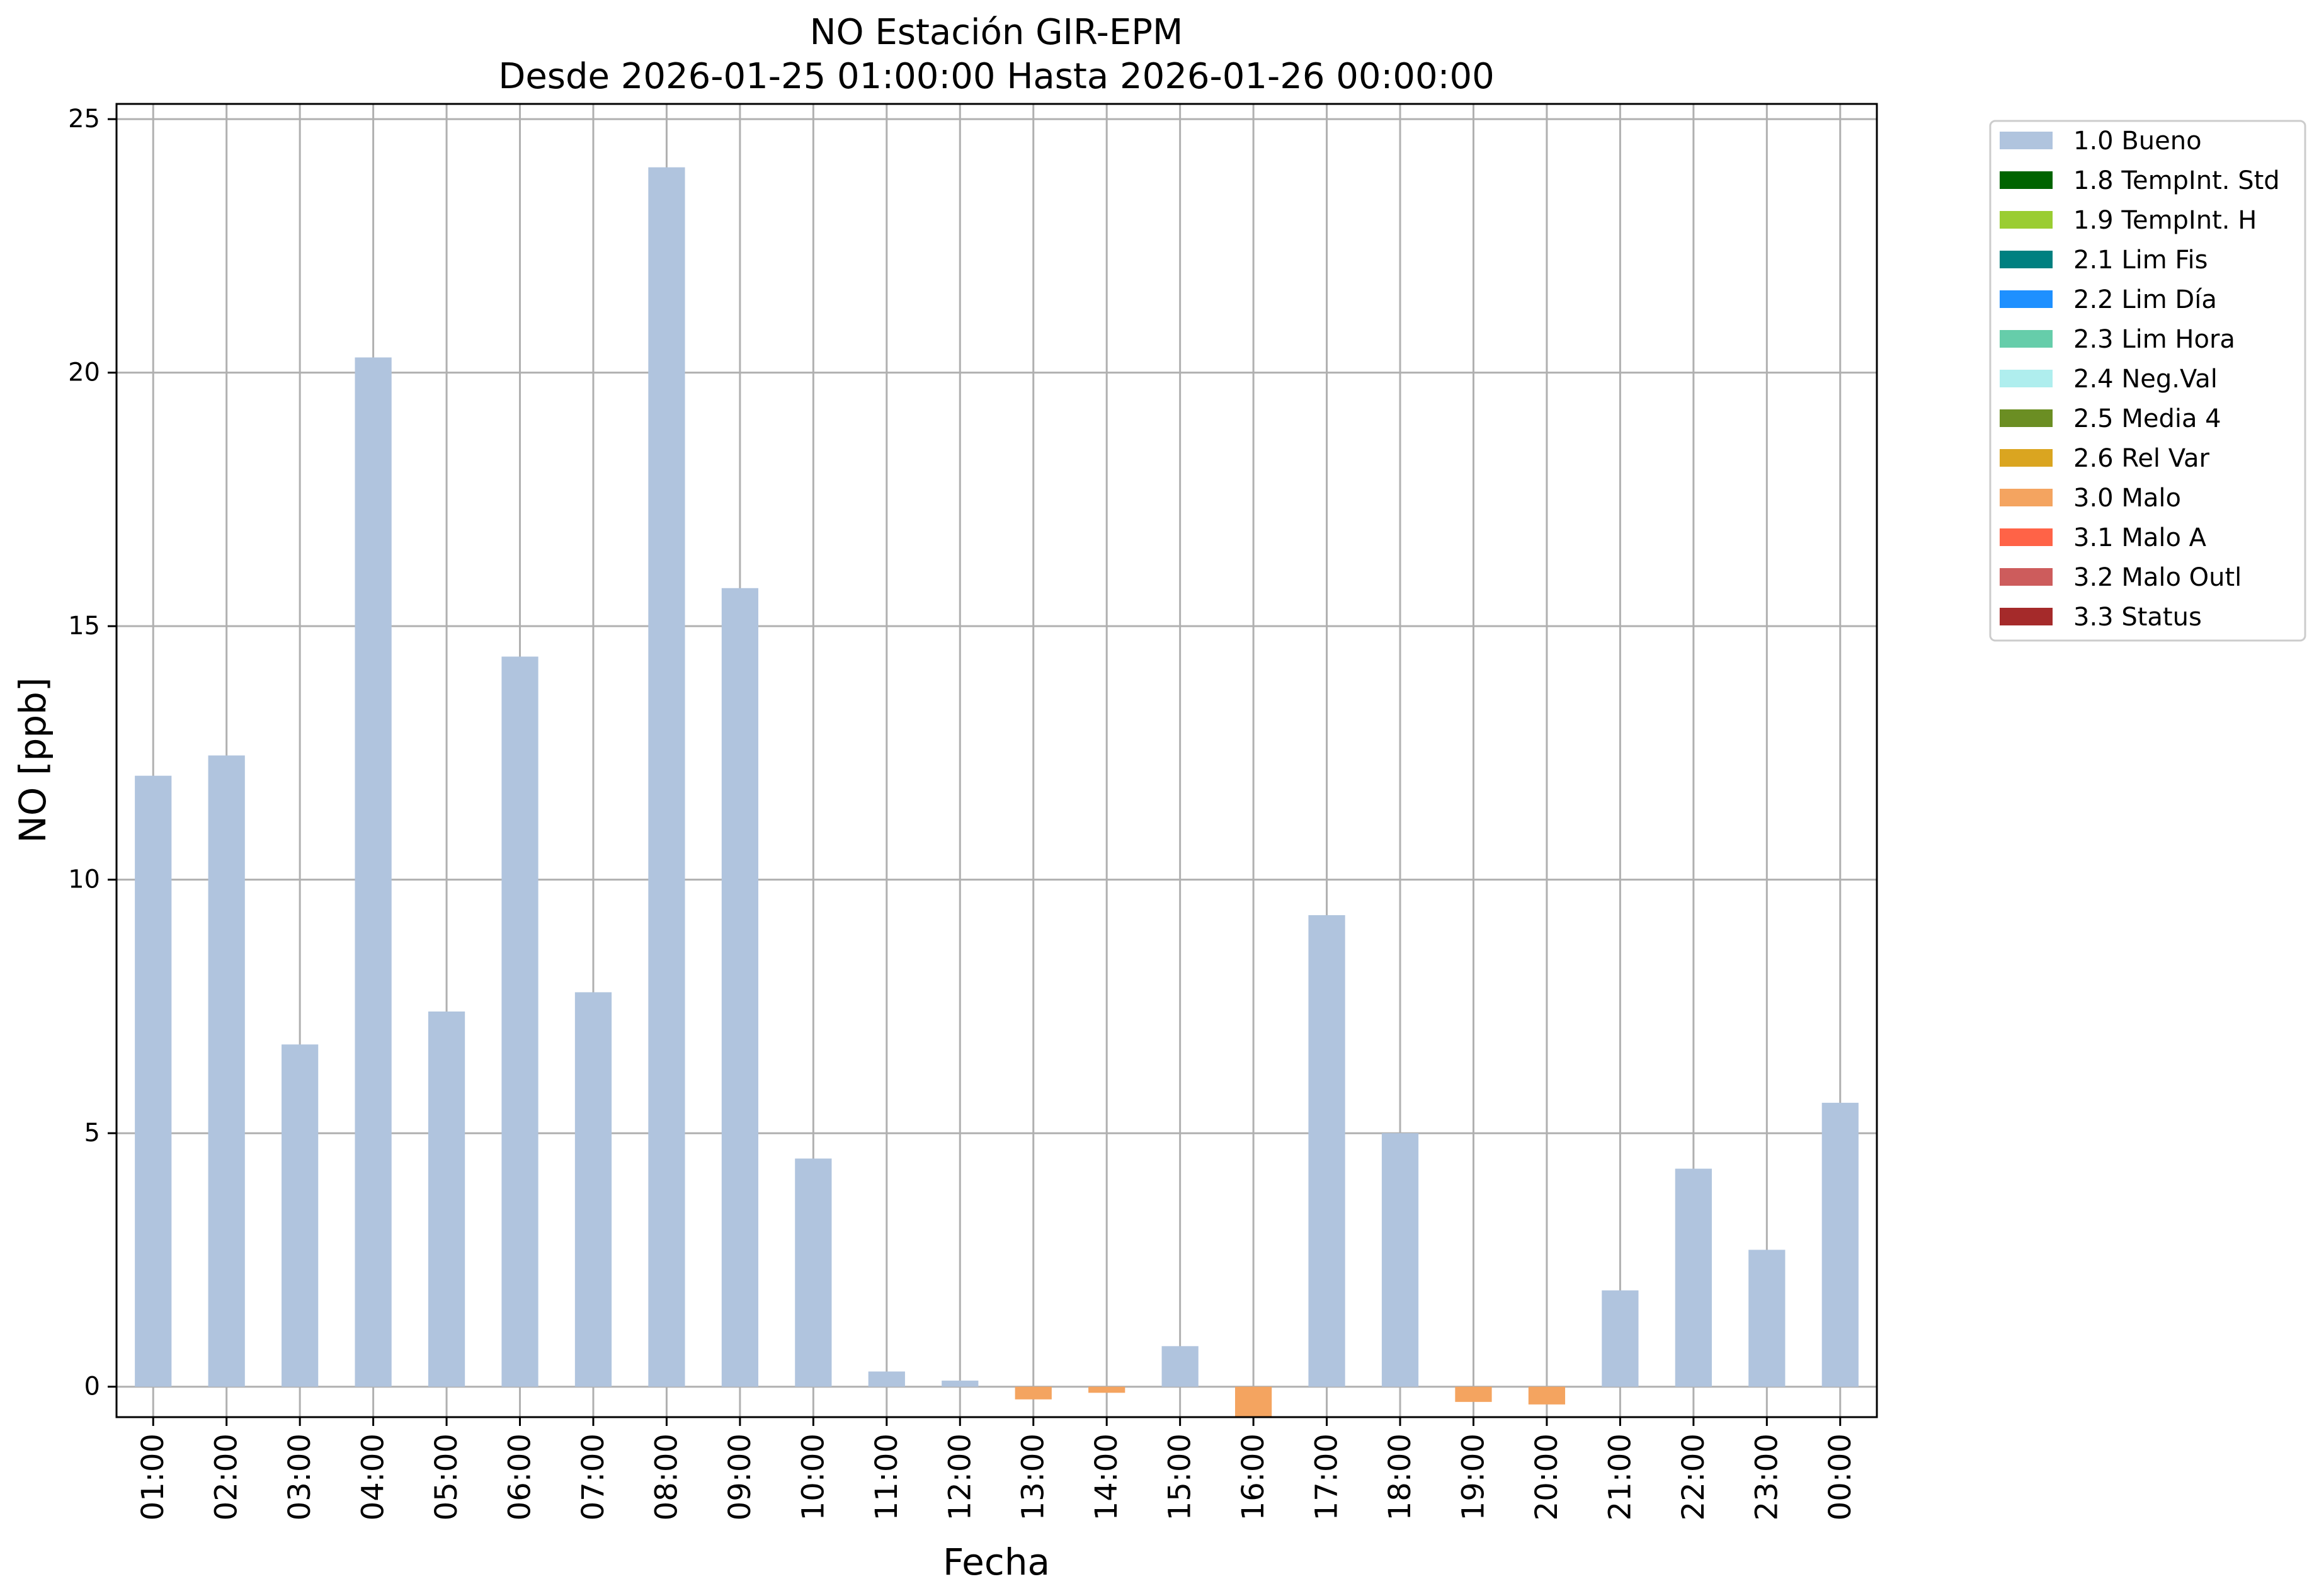 The image size is (2319, 1596). I want to click on x-tick-label: 07:00, so click(593, 1477).